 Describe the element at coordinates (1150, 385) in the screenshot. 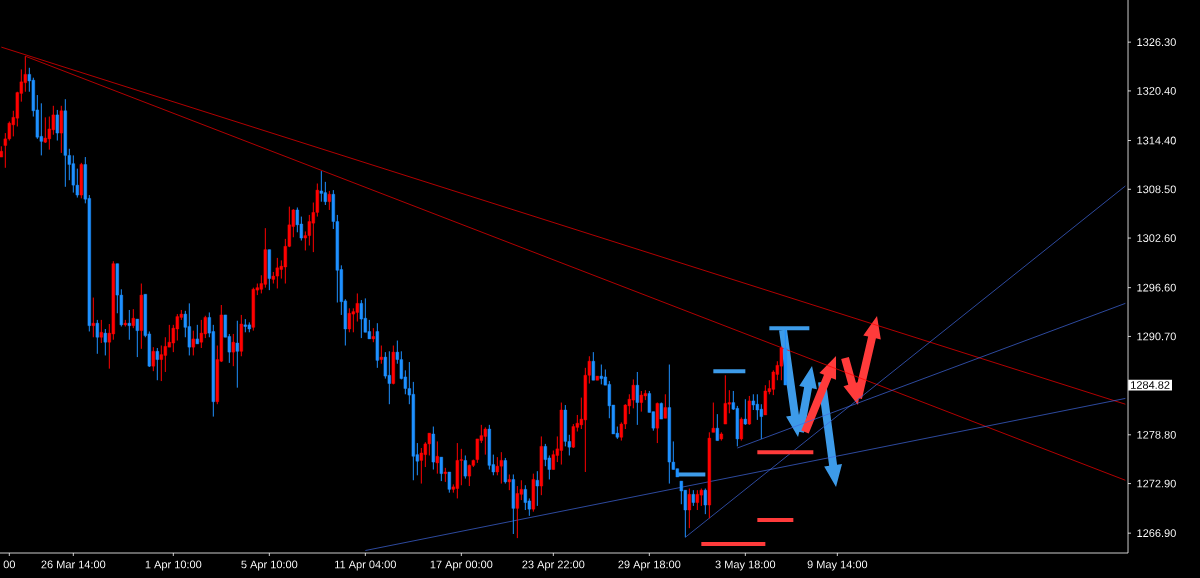

I see `text: 1284.82` at that location.